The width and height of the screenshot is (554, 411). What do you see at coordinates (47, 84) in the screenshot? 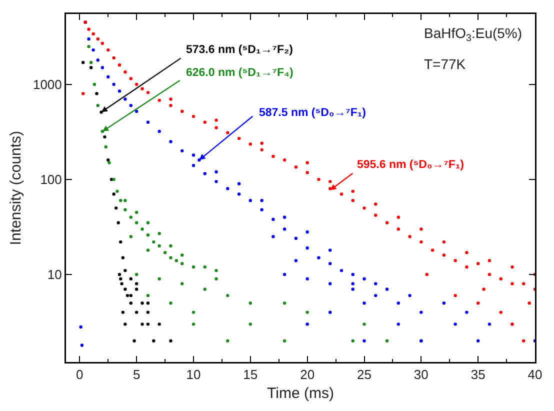
I see `y-tick-label: 1000` at bounding box center [47, 84].